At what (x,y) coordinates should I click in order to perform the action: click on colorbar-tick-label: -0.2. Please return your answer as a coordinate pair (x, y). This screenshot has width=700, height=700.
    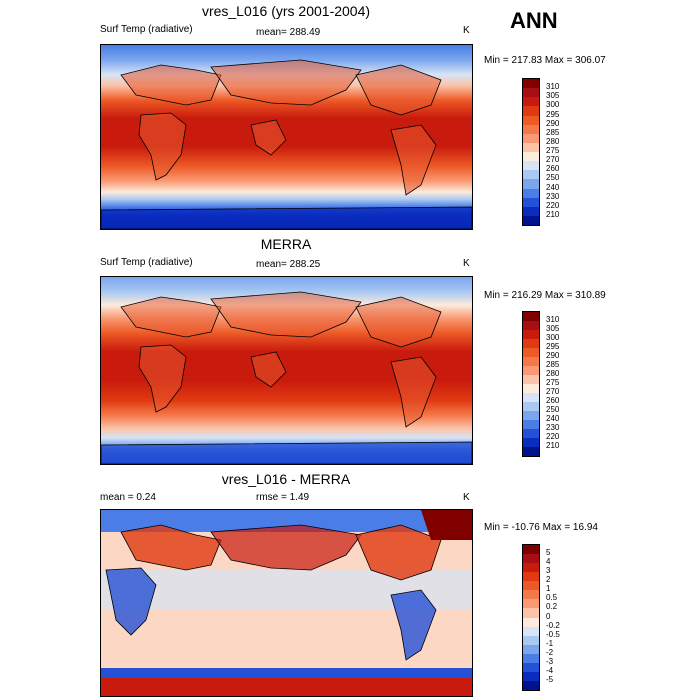
    Looking at the image, I should click on (553, 625).